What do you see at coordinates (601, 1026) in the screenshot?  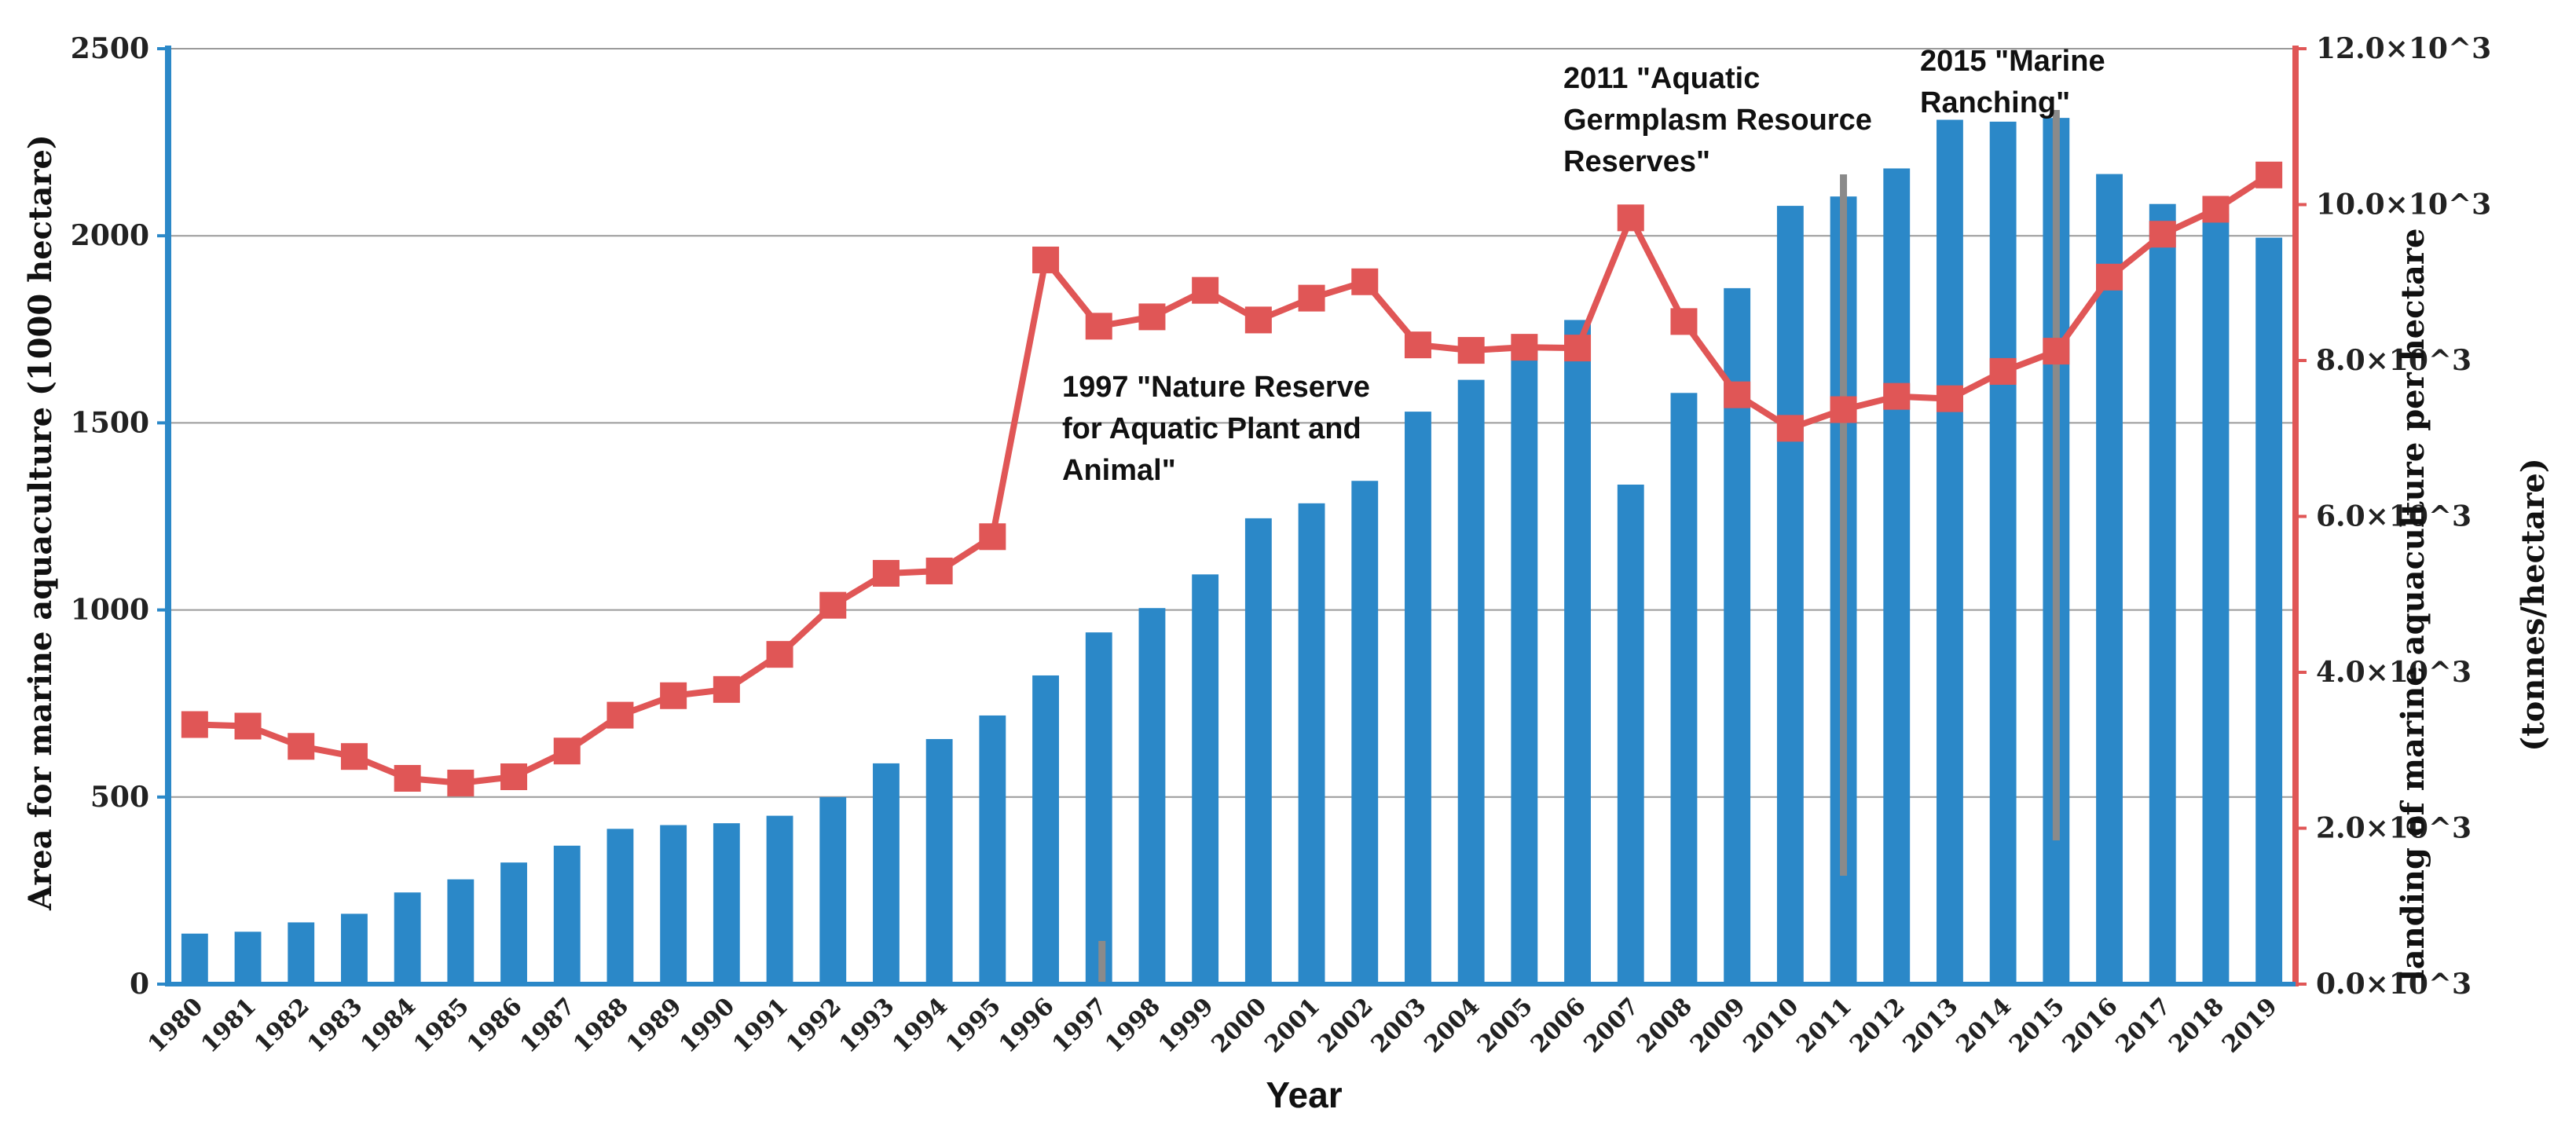 I see `x-tick-label: 1988` at bounding box center [601, 1026].